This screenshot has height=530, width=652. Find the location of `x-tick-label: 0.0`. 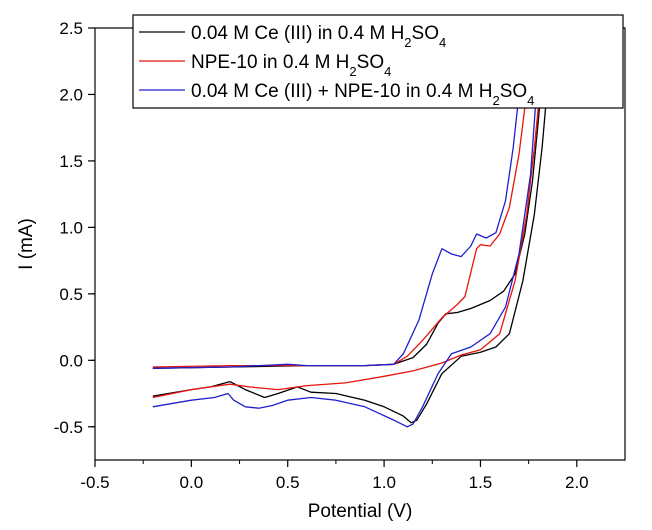

x-tick-label: 0.0 is located at coordinates (192, 482).